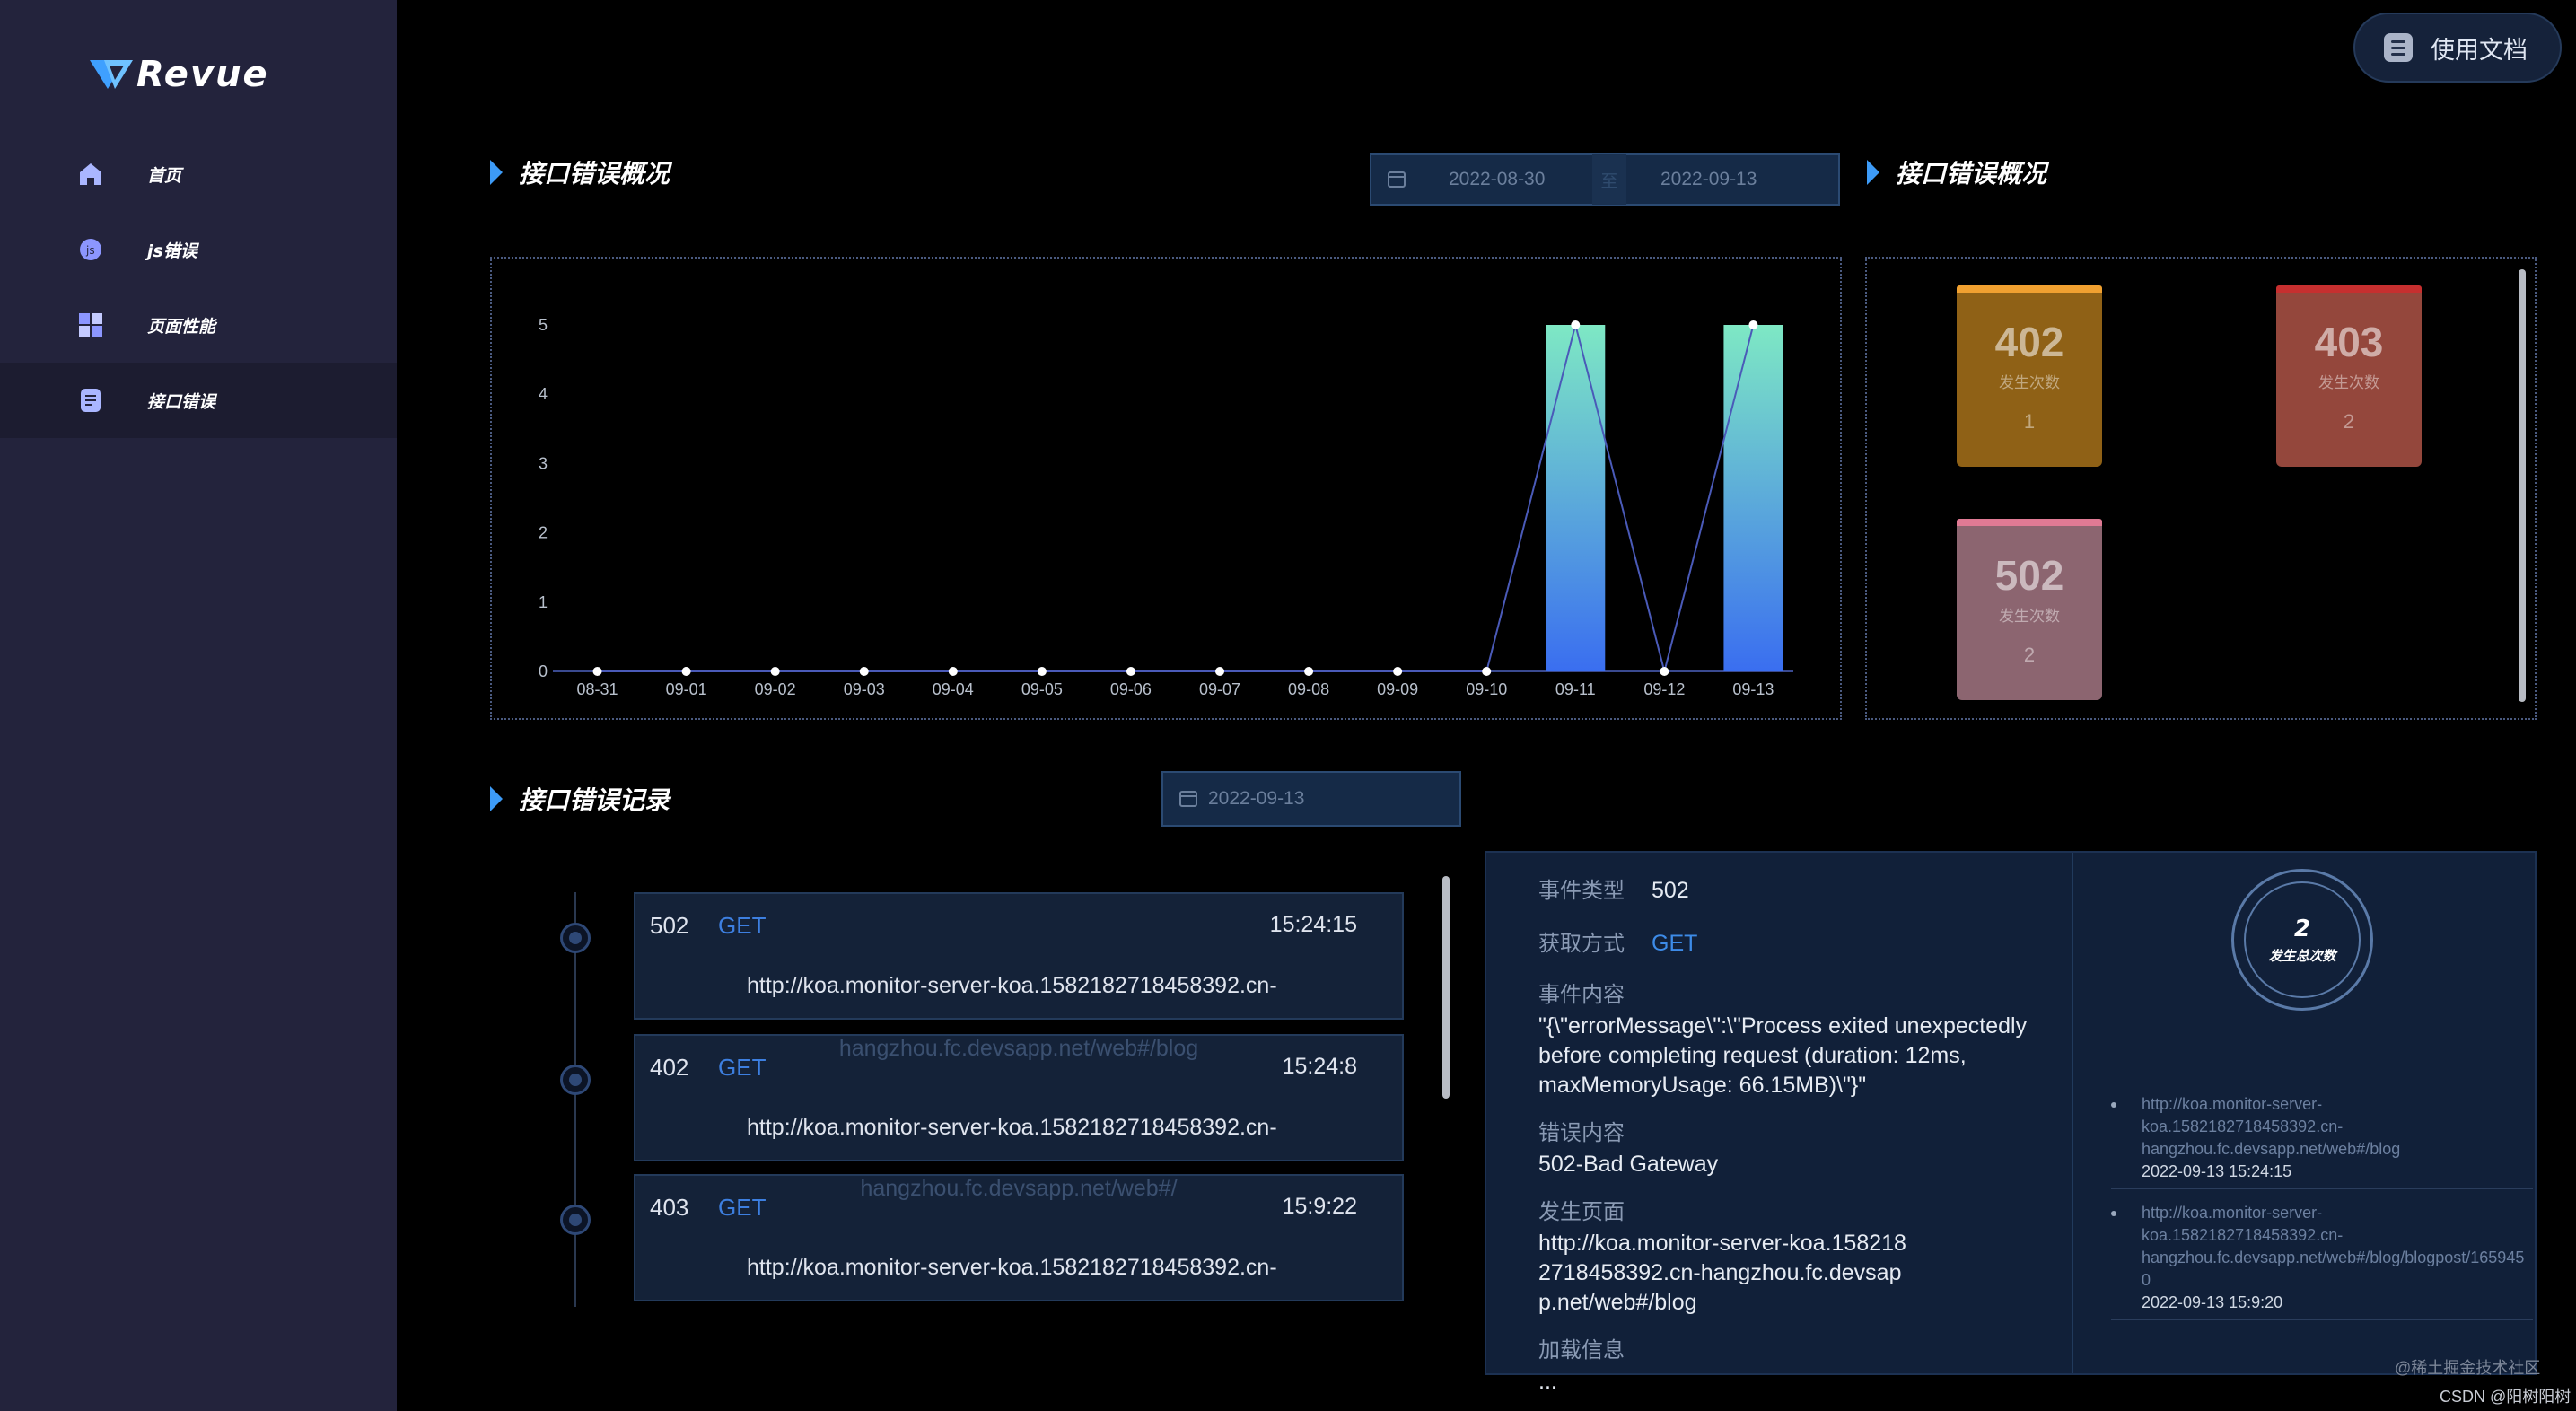 This screenshot has height=1411, width=2576. What do you see at coordinates (1581, 944) in the screenshot?
I see `detail-label: 获取方式` at bounding box center [1581, 944].